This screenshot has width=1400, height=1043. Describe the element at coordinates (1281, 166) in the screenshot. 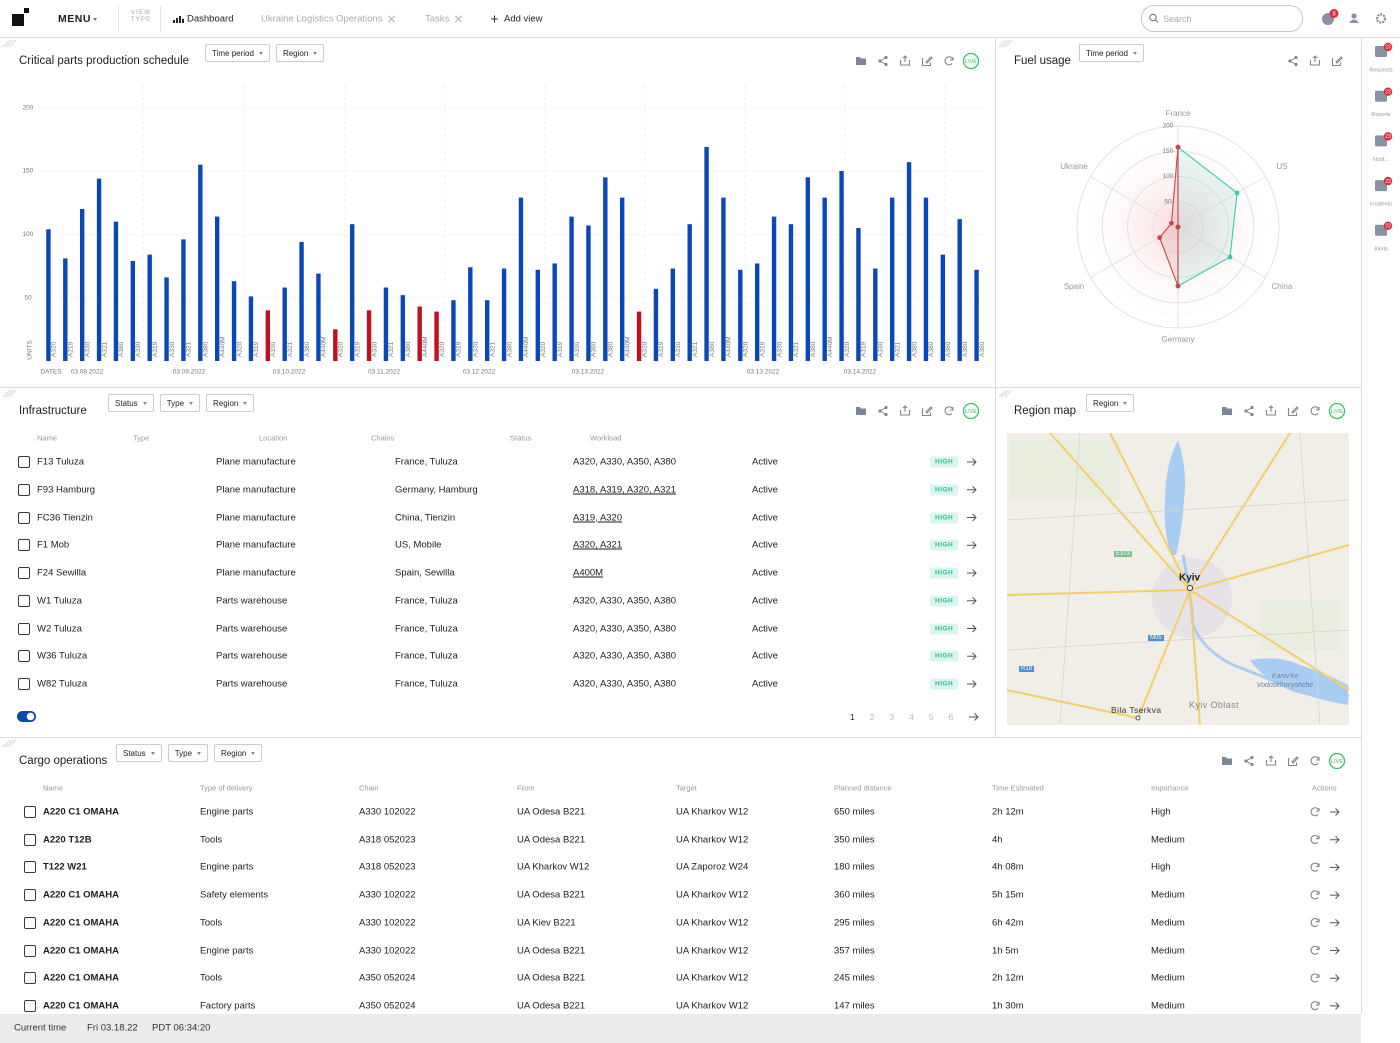

I see `axis-label: US` at that location.